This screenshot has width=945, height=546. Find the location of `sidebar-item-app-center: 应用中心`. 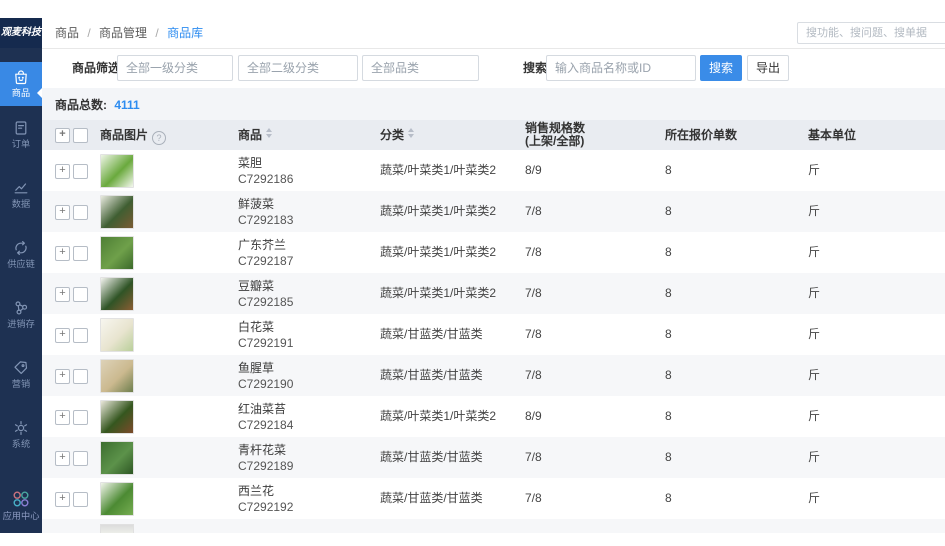

sidebar-item-app-center: 应用中心 is located at coordinates (21, 506).